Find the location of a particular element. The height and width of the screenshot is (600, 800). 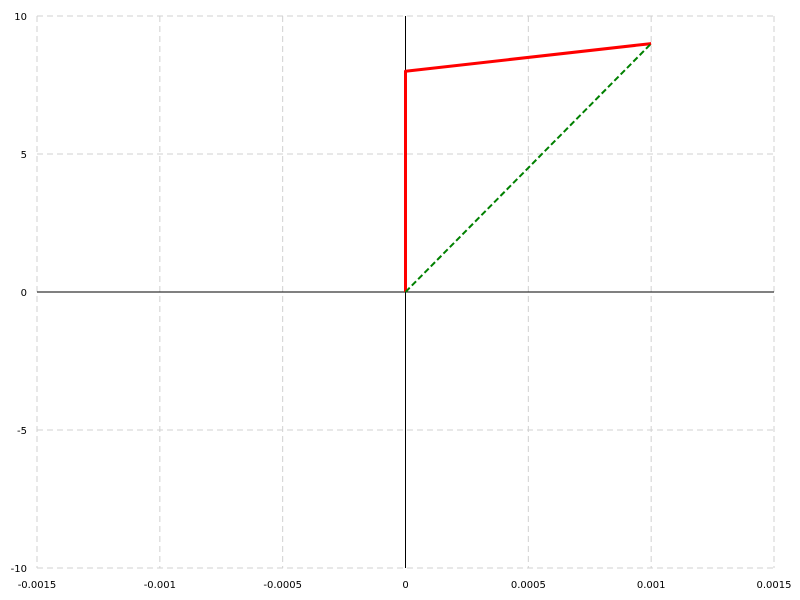

series is located at coordinates (528, 167).